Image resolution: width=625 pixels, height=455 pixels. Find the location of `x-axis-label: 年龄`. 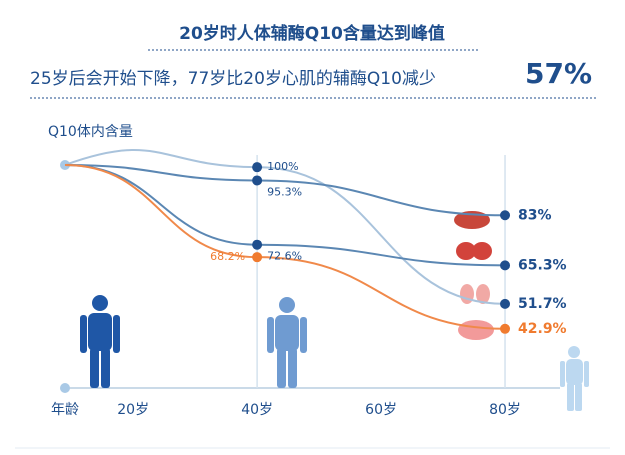

x-axis-label: 年龄 is located at coordinates (65, 410).